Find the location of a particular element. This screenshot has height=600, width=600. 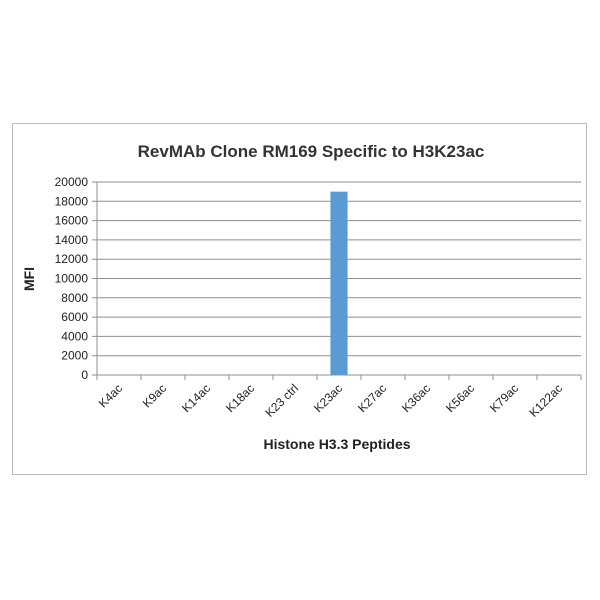

x-tick-label: K23ac is located at coordinates (328, 398).